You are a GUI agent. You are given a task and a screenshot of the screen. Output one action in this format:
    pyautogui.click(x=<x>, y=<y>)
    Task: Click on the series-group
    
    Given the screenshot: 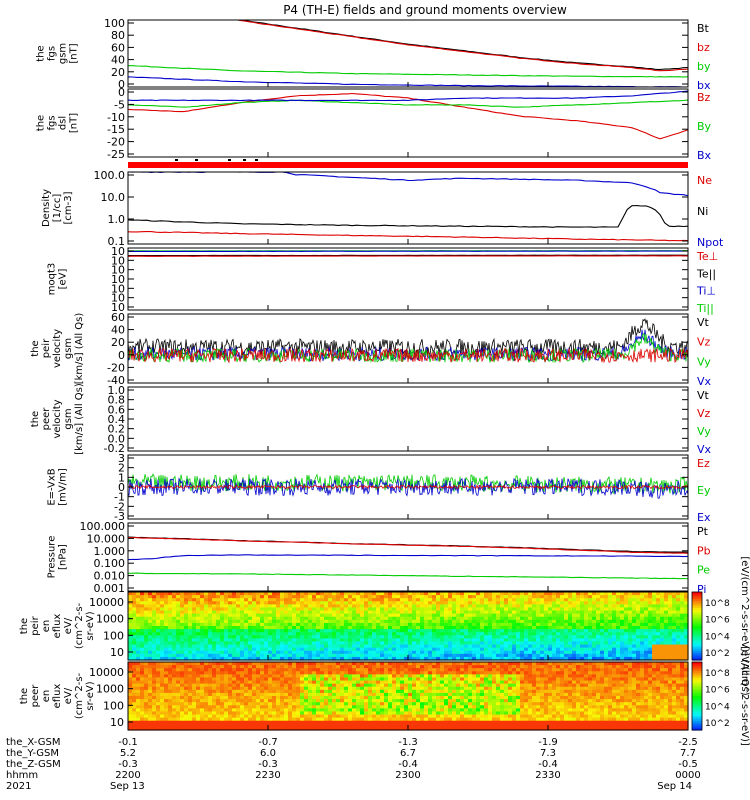 What is the action you would take?
    pyautogui.click(x=408, y=253)
    